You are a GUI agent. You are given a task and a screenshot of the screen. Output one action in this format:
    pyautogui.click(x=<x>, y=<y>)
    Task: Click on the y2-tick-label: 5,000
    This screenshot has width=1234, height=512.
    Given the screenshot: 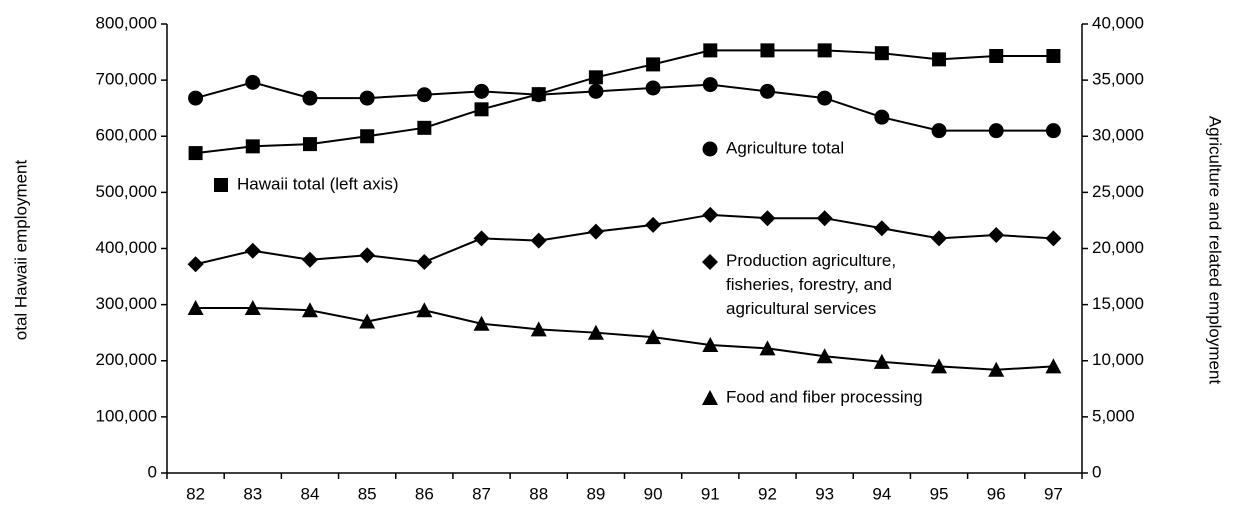 What is the action you would take?
    pyautogui.click(x=1113, y=415)
    